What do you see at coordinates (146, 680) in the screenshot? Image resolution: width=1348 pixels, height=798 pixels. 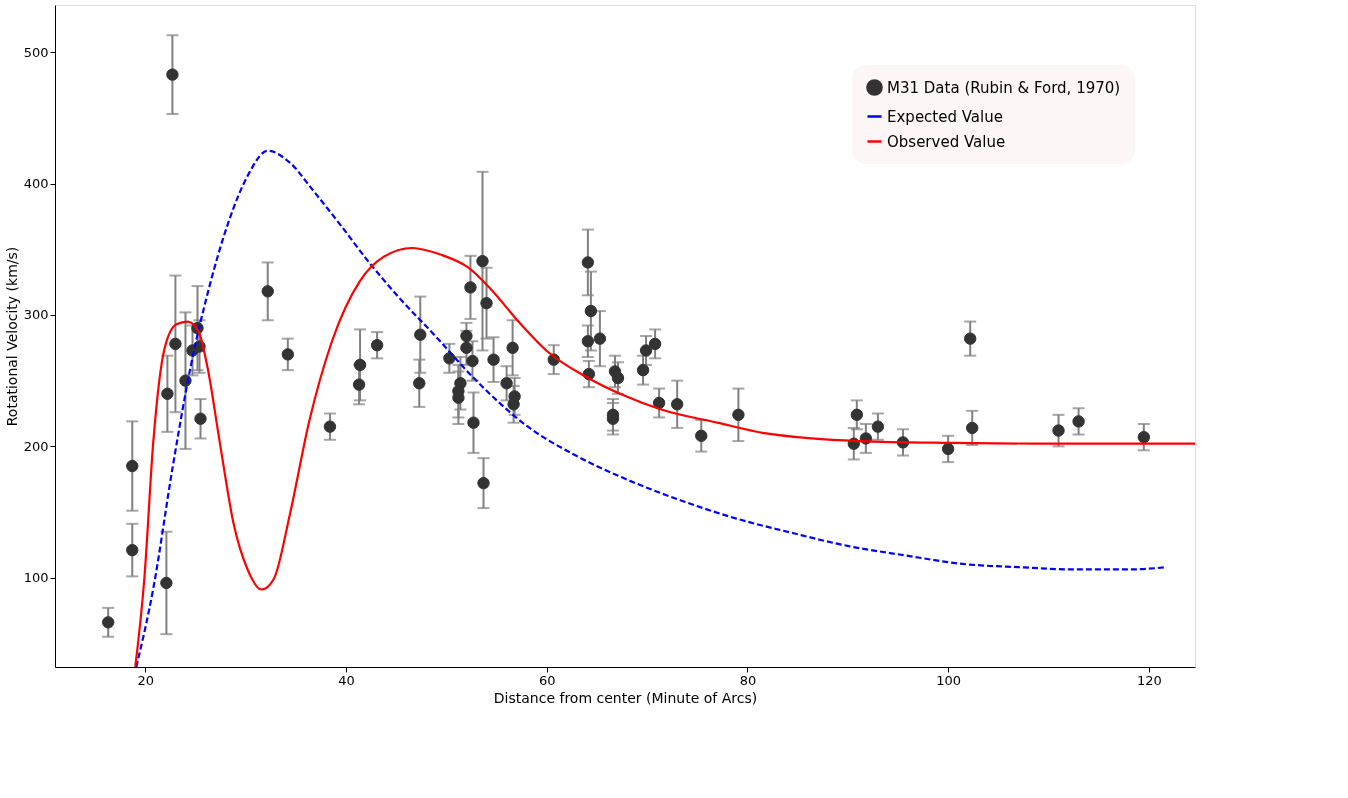 I see `x-tick-label: 20` at bounding box center [146, 680].